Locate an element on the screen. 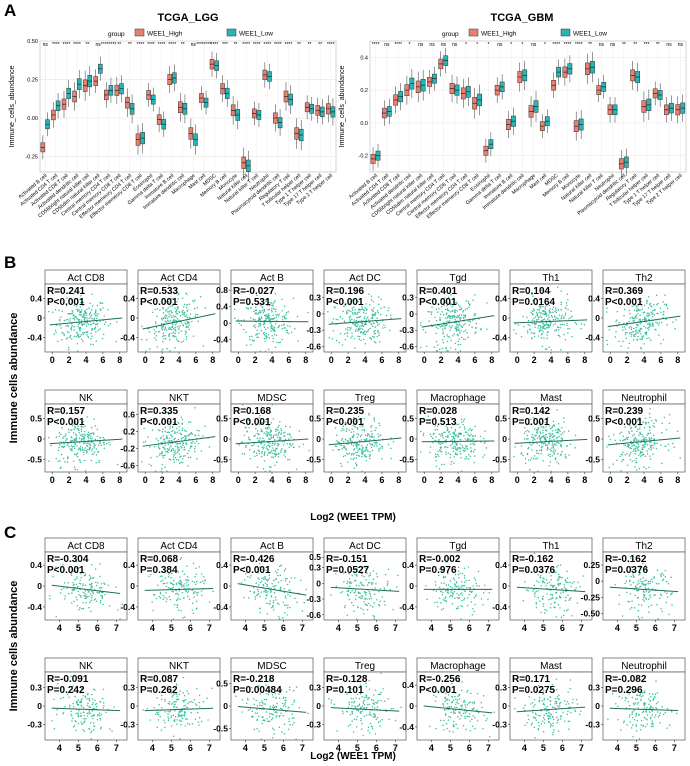 The height and width of the screenshot is (766, 690). y-tick-label: 0.4 is located at coordinates (36, 565).